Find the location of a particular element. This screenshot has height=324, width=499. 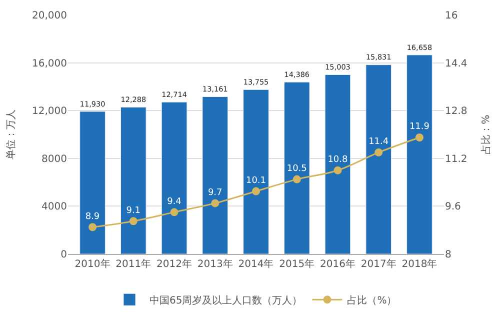

y-tick-label: 4000 is located at coordinates (54, 207).